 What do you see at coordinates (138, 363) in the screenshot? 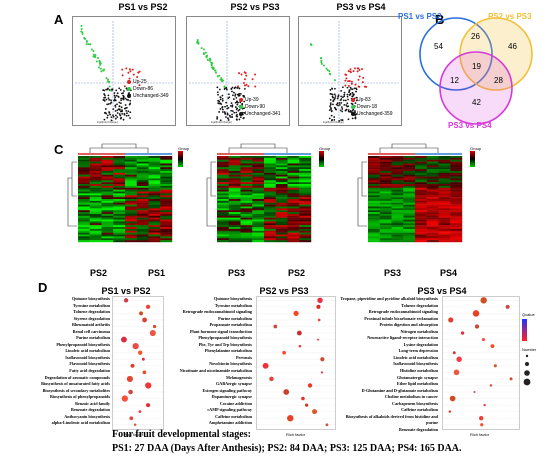
I see `dotplot-1-plot` at bounding box center [138, 363].